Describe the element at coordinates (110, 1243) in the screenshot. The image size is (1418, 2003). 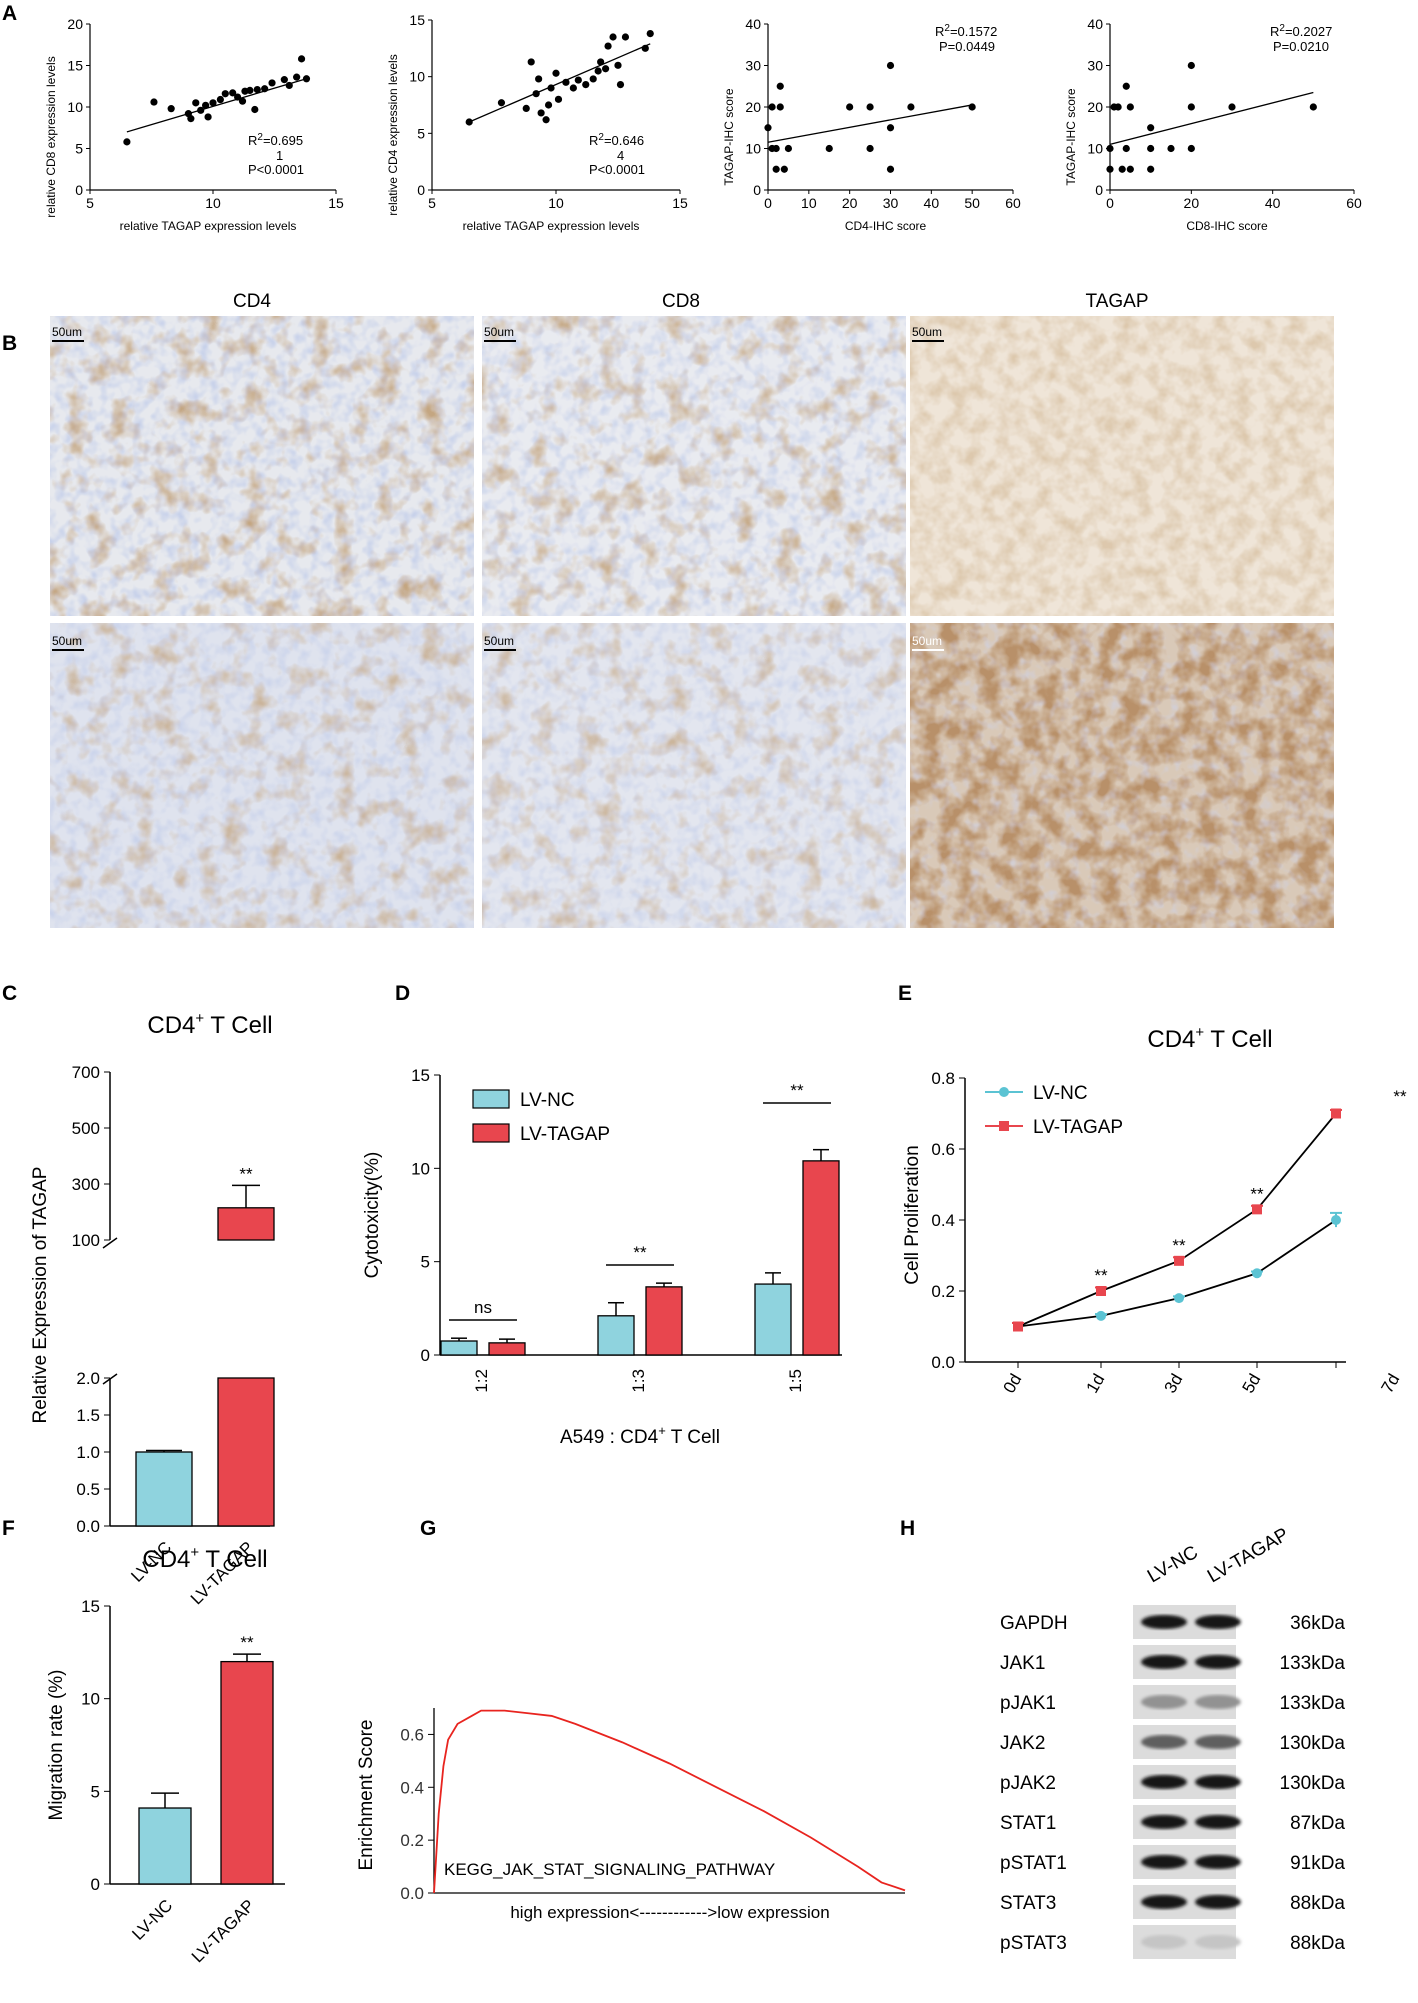
I see `axis-break-mark` at that location.